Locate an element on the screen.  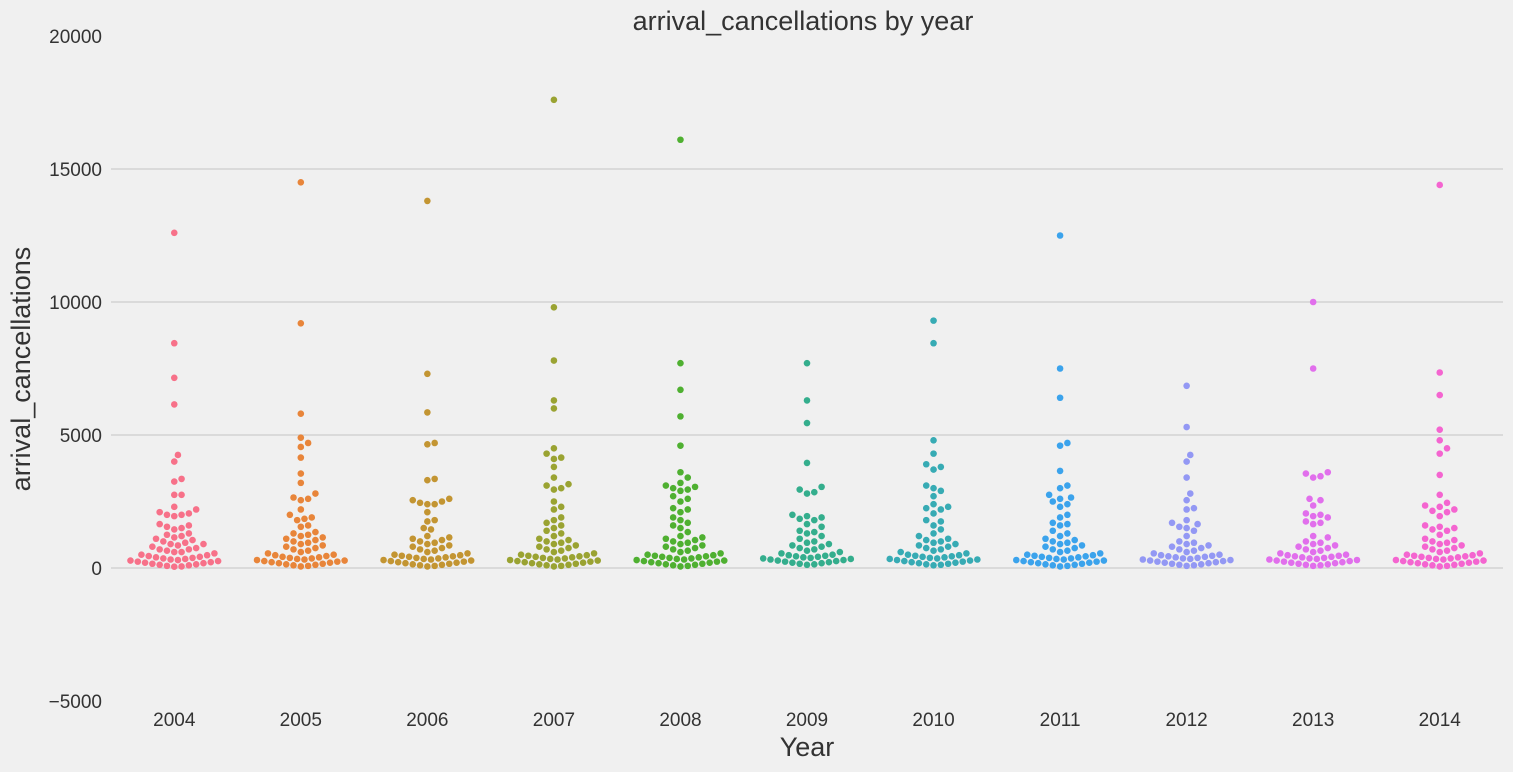
y-tick-label: −5000 is located at coordinates (75, 702).